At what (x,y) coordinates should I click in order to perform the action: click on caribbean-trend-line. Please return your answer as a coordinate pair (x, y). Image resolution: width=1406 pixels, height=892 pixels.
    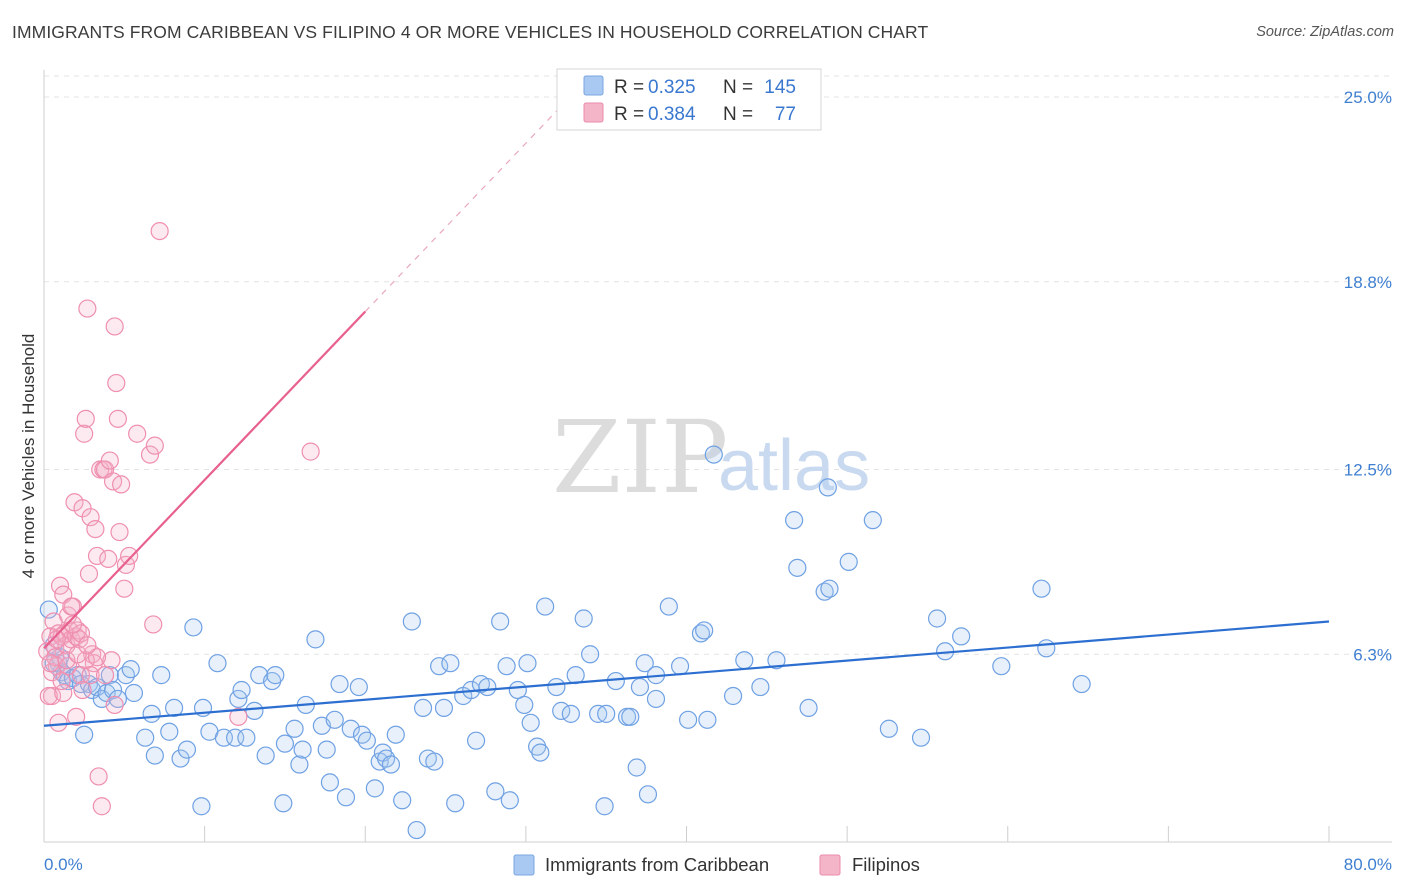
    Looking at the image, I should click on (686, 673).